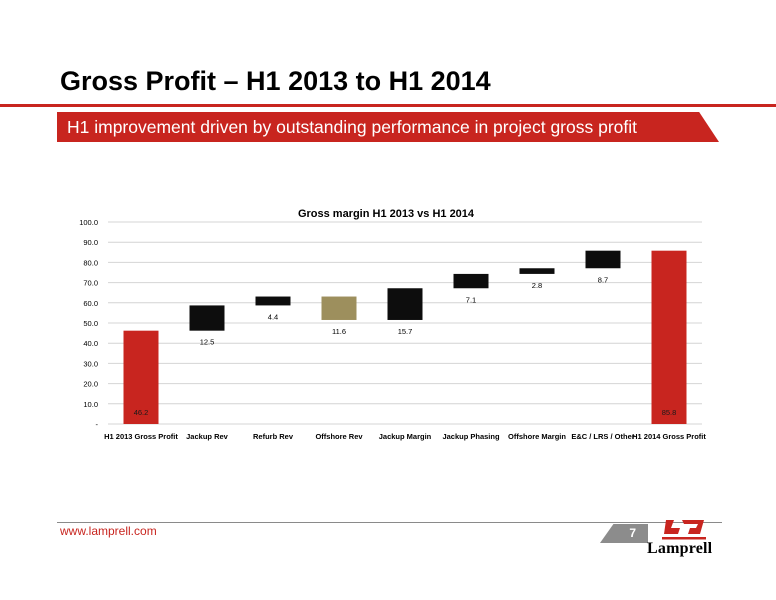 This screenshot has width=776, height=600. What do you see at coordinates (90, 262) in the screenshot?
I see `y-tick-label: 80.0` at bounding box center [90, 262].